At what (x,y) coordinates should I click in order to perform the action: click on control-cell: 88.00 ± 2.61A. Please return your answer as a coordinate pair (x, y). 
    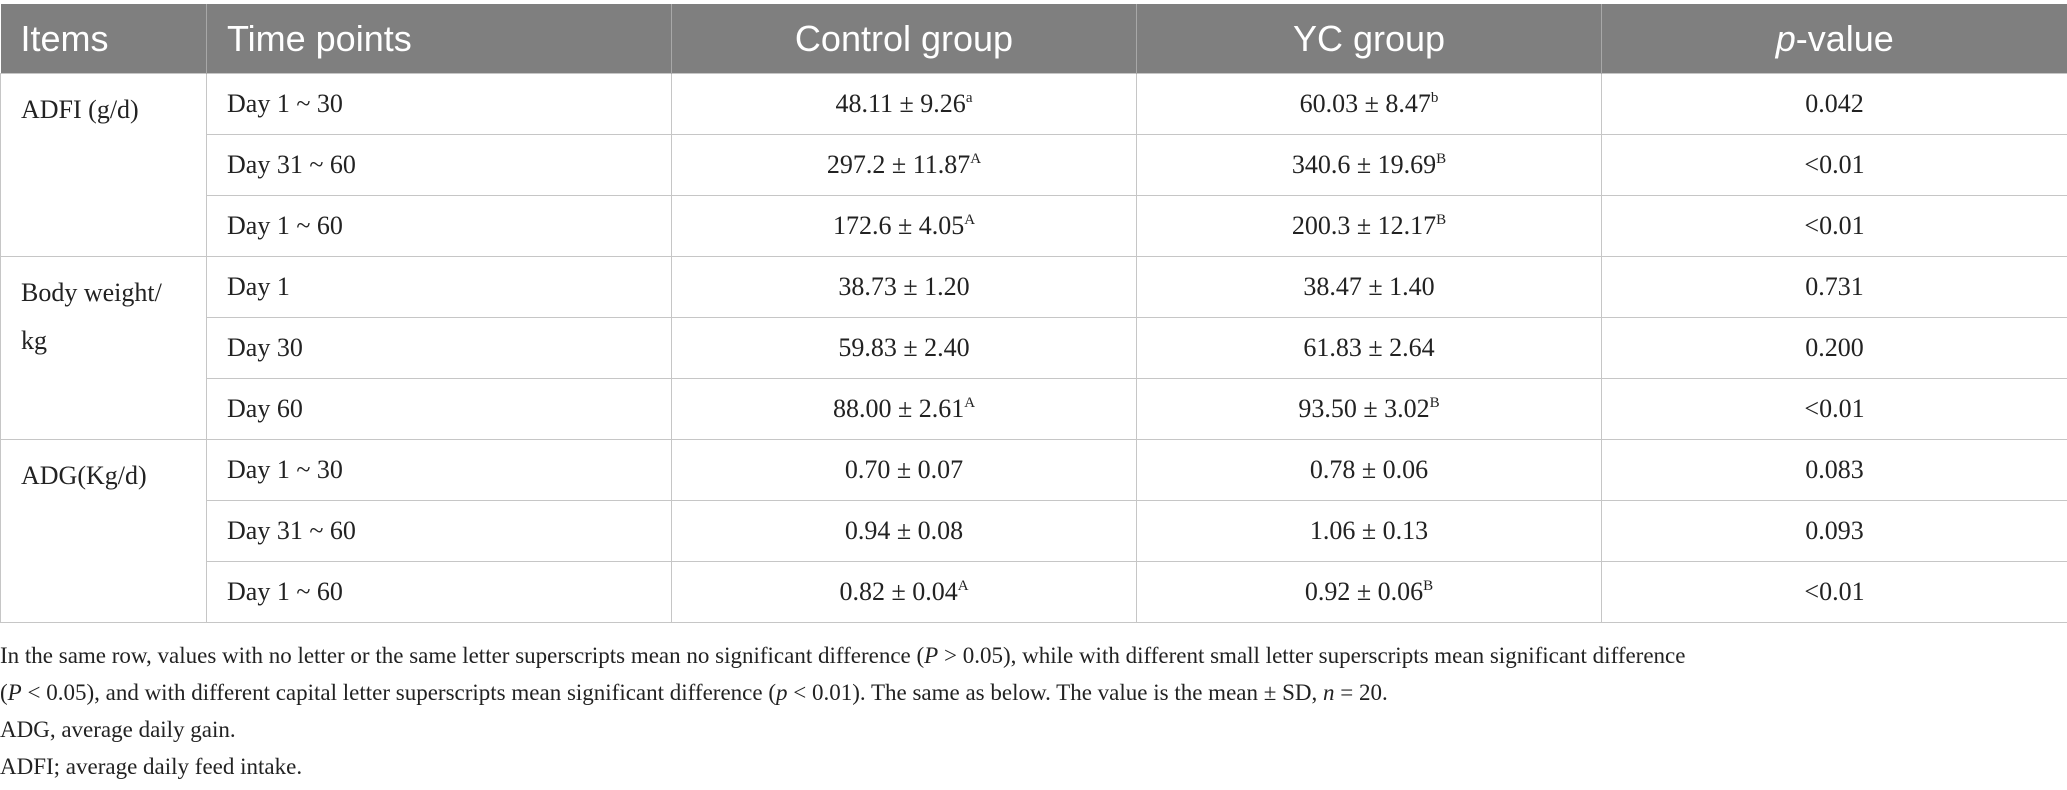
    Looking at the image, I should click on (904, 409).